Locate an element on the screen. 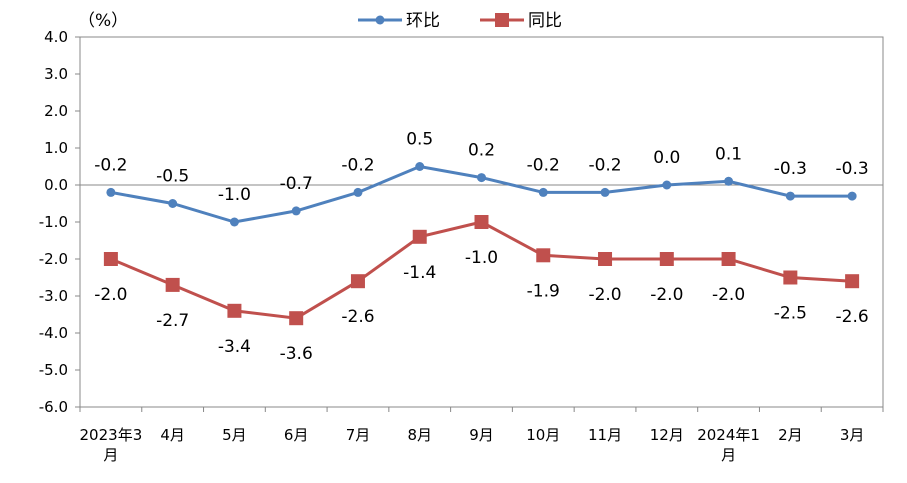  data-label: -1.9 is located at coordinates (543, 291).